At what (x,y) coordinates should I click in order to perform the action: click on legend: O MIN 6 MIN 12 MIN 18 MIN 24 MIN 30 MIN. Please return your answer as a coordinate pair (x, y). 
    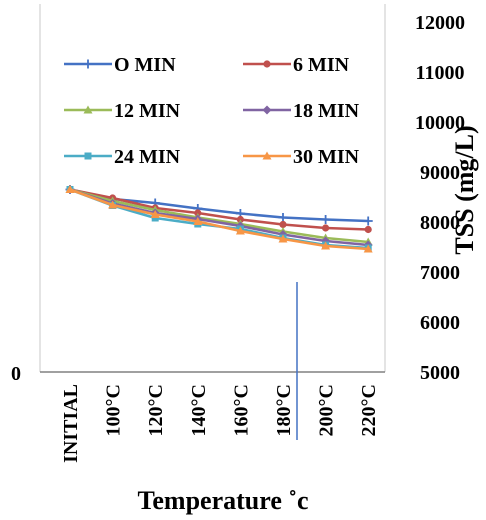
    Looking at the image, I should click on (212, 111).